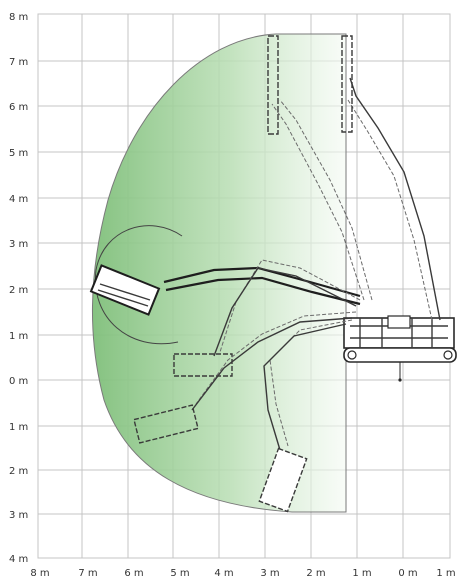  I want to click on attachment-low, so click(283, 480).